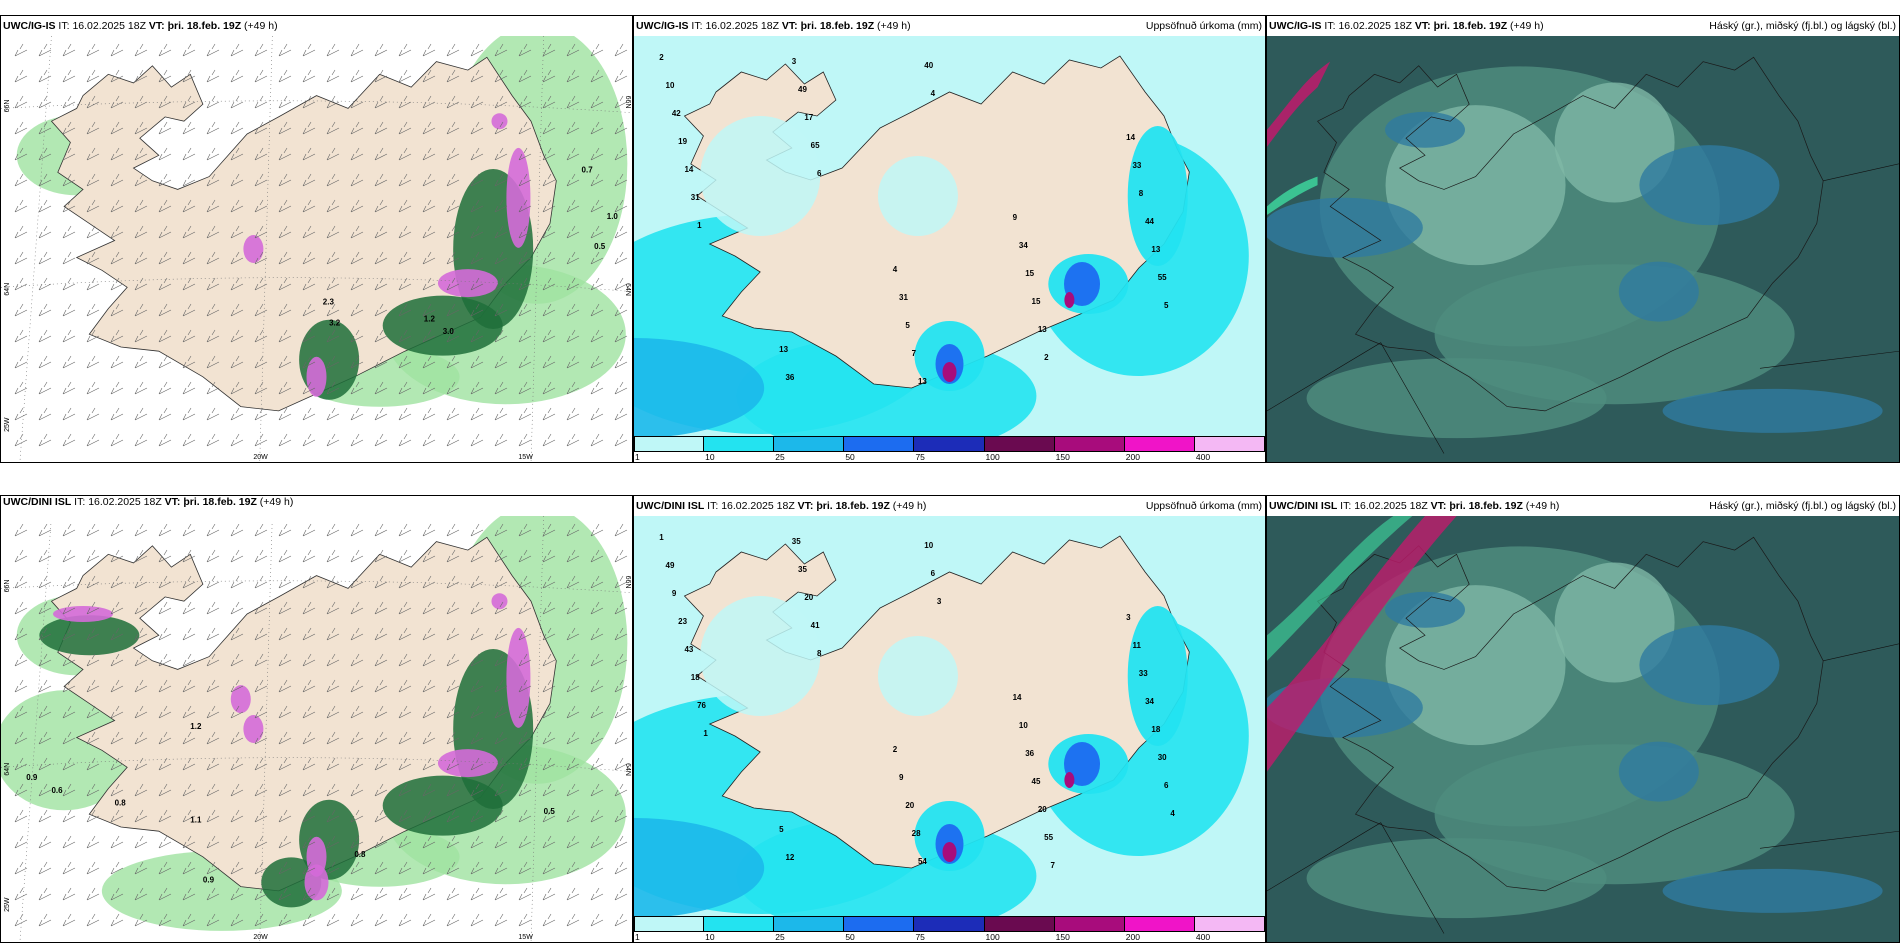 This screenshot has width=1900, height=950. Describe the element at coordinates (1157, 196) in the screenshot. I see `precip-area` at that location.